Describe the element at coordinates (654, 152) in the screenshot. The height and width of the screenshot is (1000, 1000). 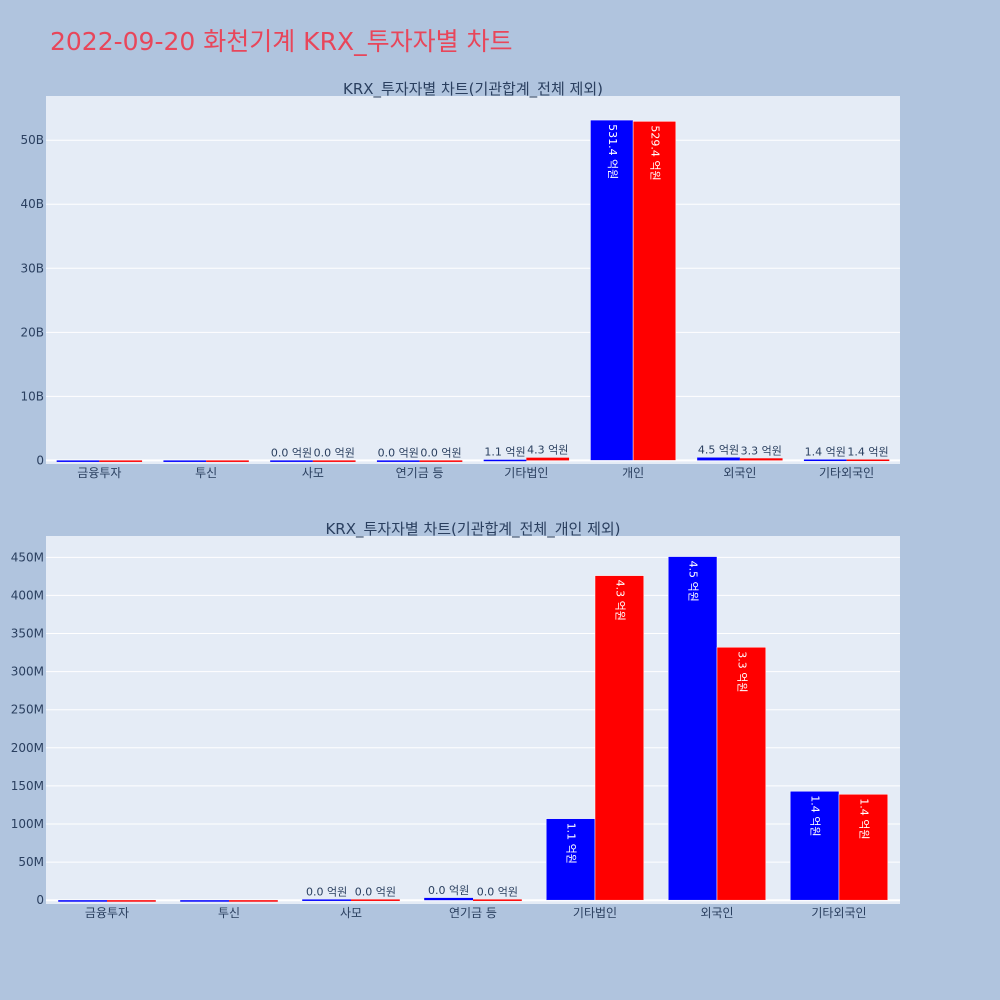
I see `bar-value-label: 529.4 억원` at that location.